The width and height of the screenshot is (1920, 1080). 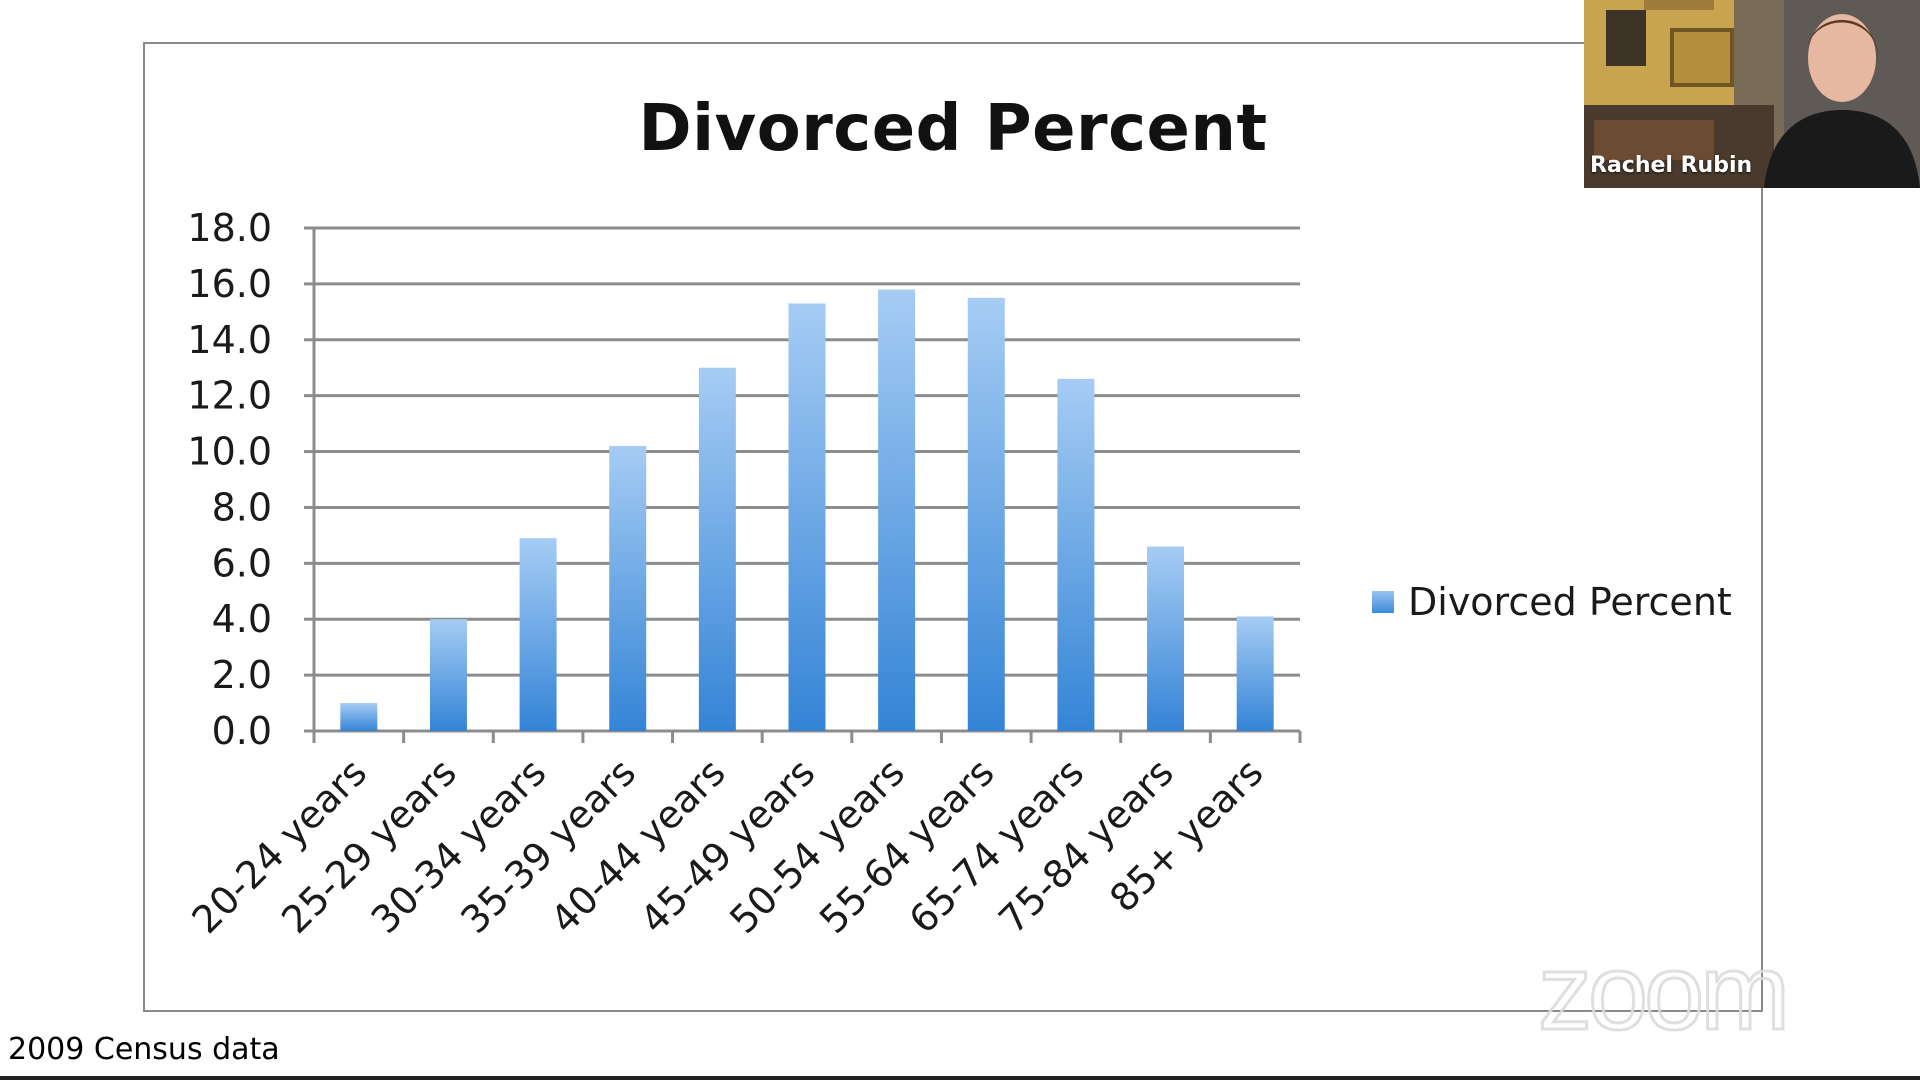 What do you see at coordinates (717, 549) in the screenshot?
I see `bar-40-44-years` at bounding box center [717, 549].